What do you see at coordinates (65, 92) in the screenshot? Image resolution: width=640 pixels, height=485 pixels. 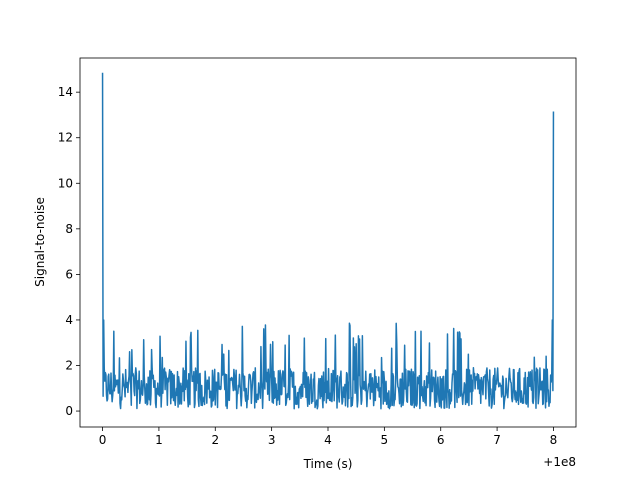 I see `y-tick-label: 14` at bounding box center [65, 92].